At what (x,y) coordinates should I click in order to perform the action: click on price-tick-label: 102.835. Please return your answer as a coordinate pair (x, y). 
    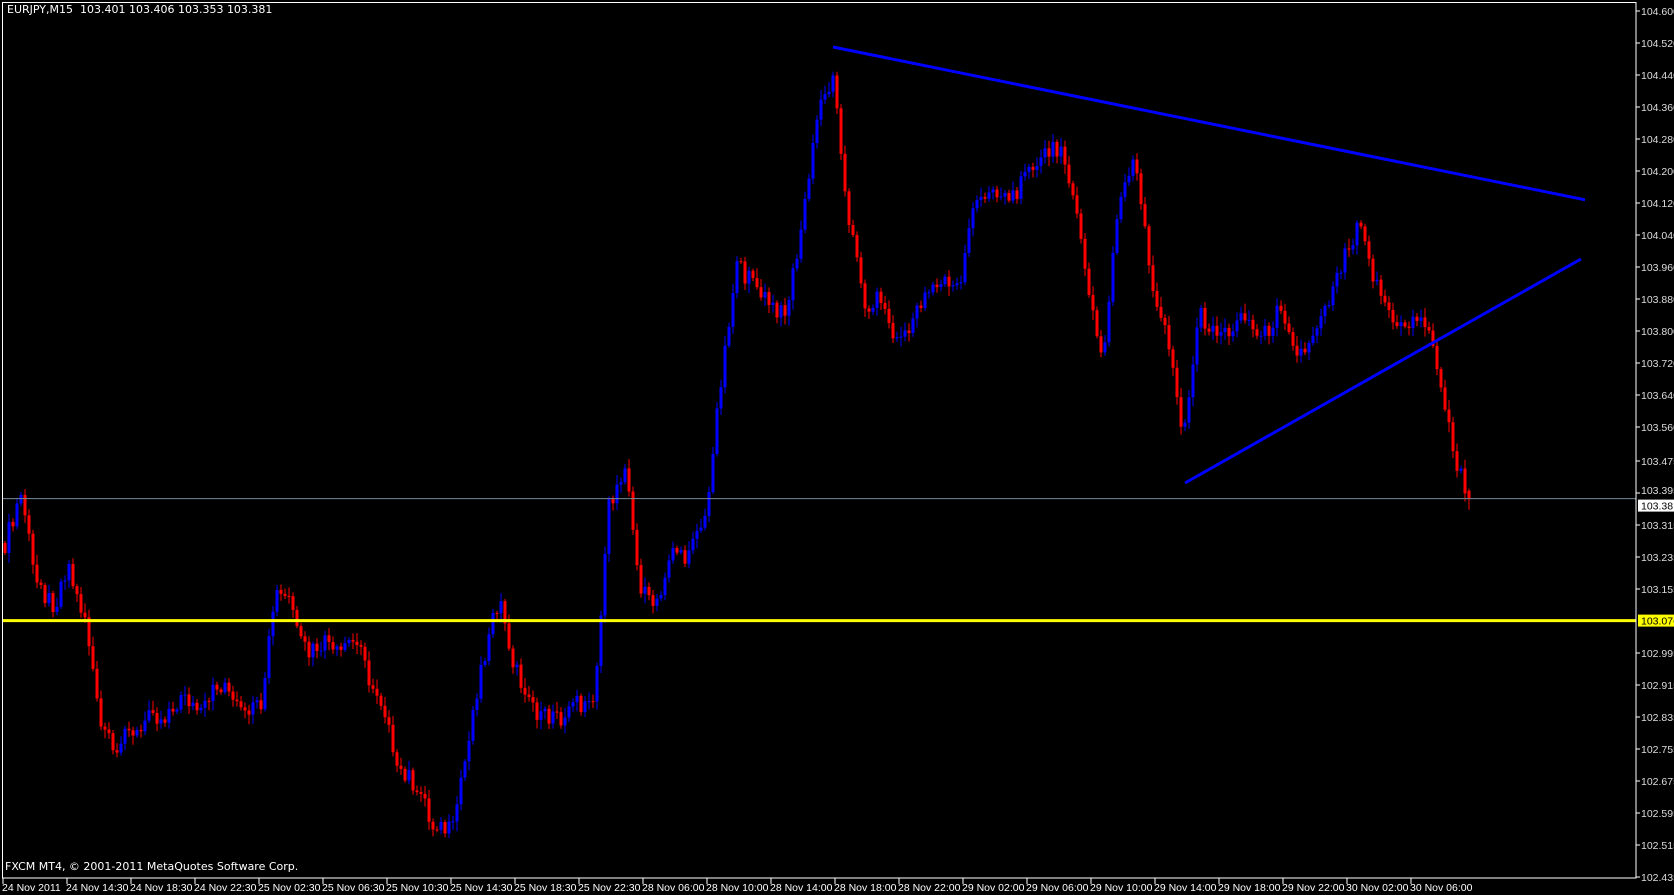
    Looking at the image, I should click on (1657, 718).